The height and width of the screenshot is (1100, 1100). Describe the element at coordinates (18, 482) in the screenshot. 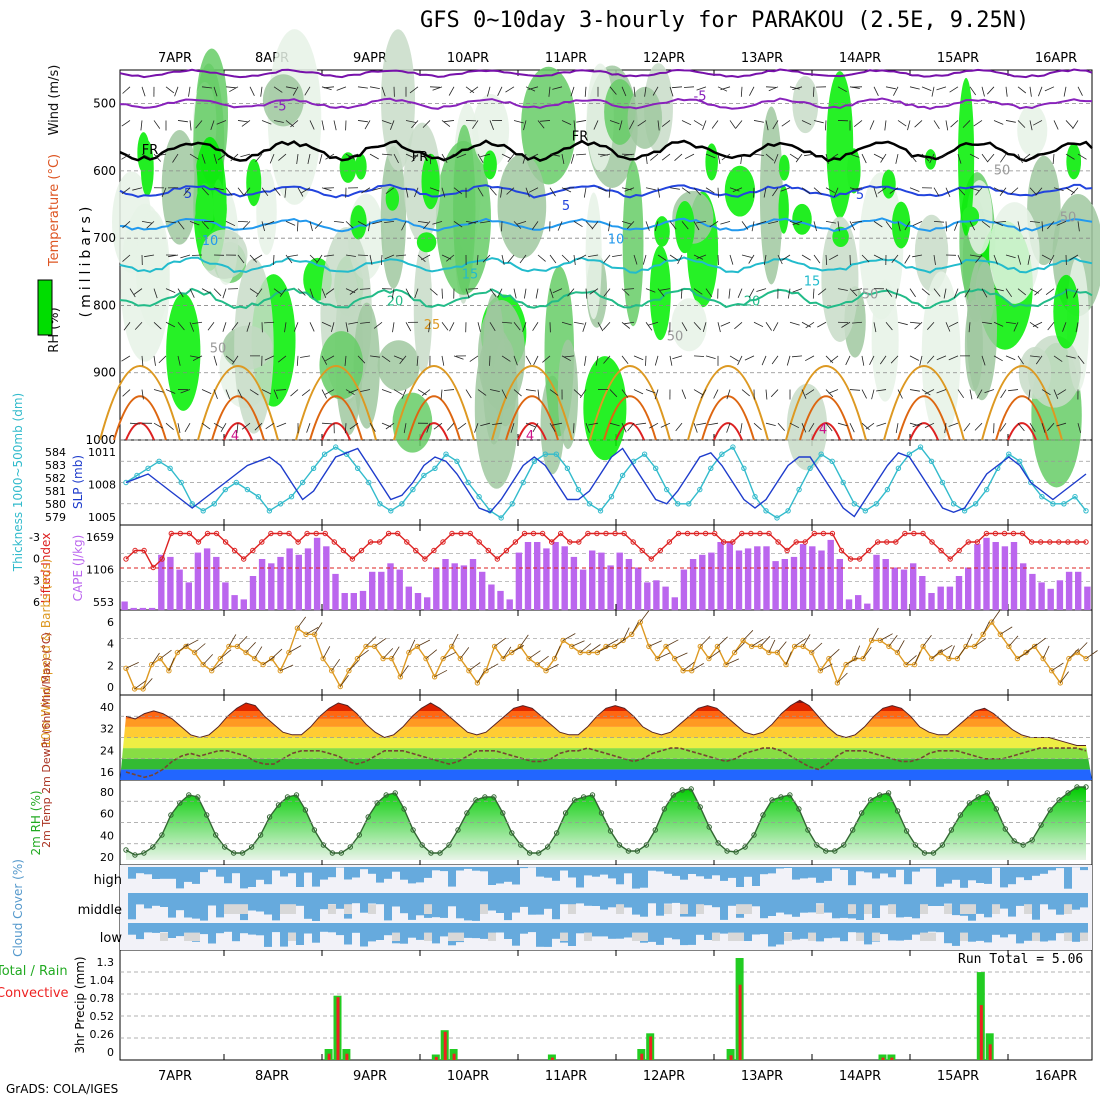

I see `thickness-axis-label: Thickness 1000~500mb (dm)` at that location.